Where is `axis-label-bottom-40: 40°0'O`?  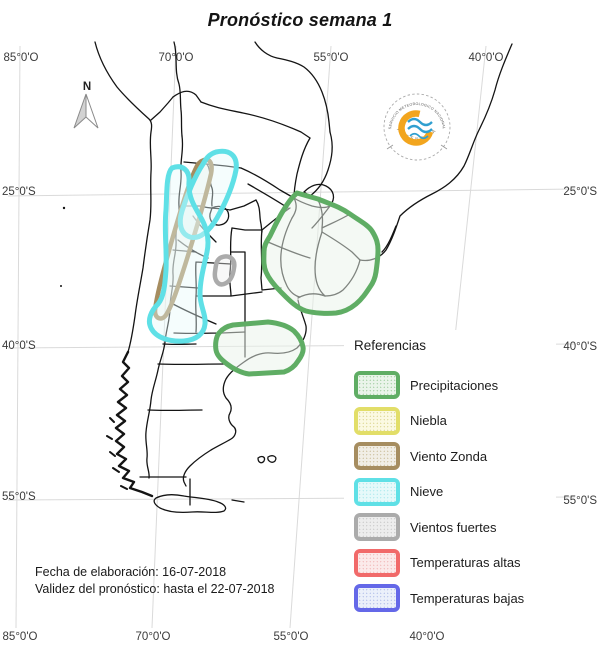 axis-label-bottom-40: 40°0'O is located at coordinates (427, 637).